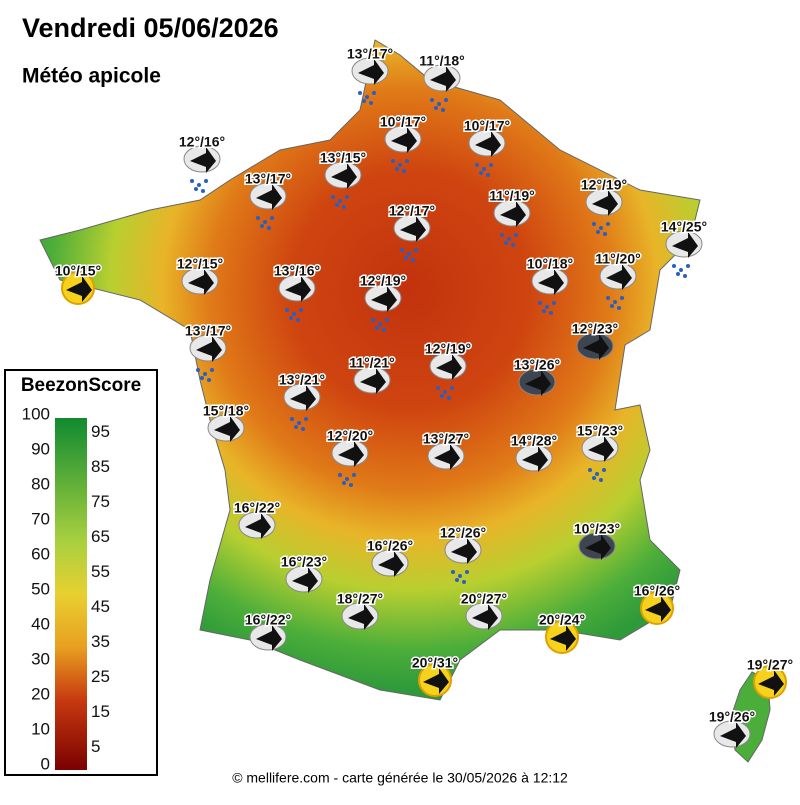 The width and height of the screenshot is (800, 805). Describe the element at coordinates (343, 158) in the screenshot. I see `station-temp: 13°/15°` at that location.